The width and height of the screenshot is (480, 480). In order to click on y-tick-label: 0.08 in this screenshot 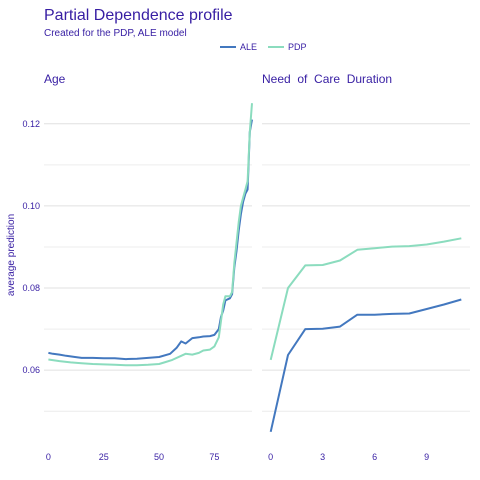, I will do `click(31, 288)`.